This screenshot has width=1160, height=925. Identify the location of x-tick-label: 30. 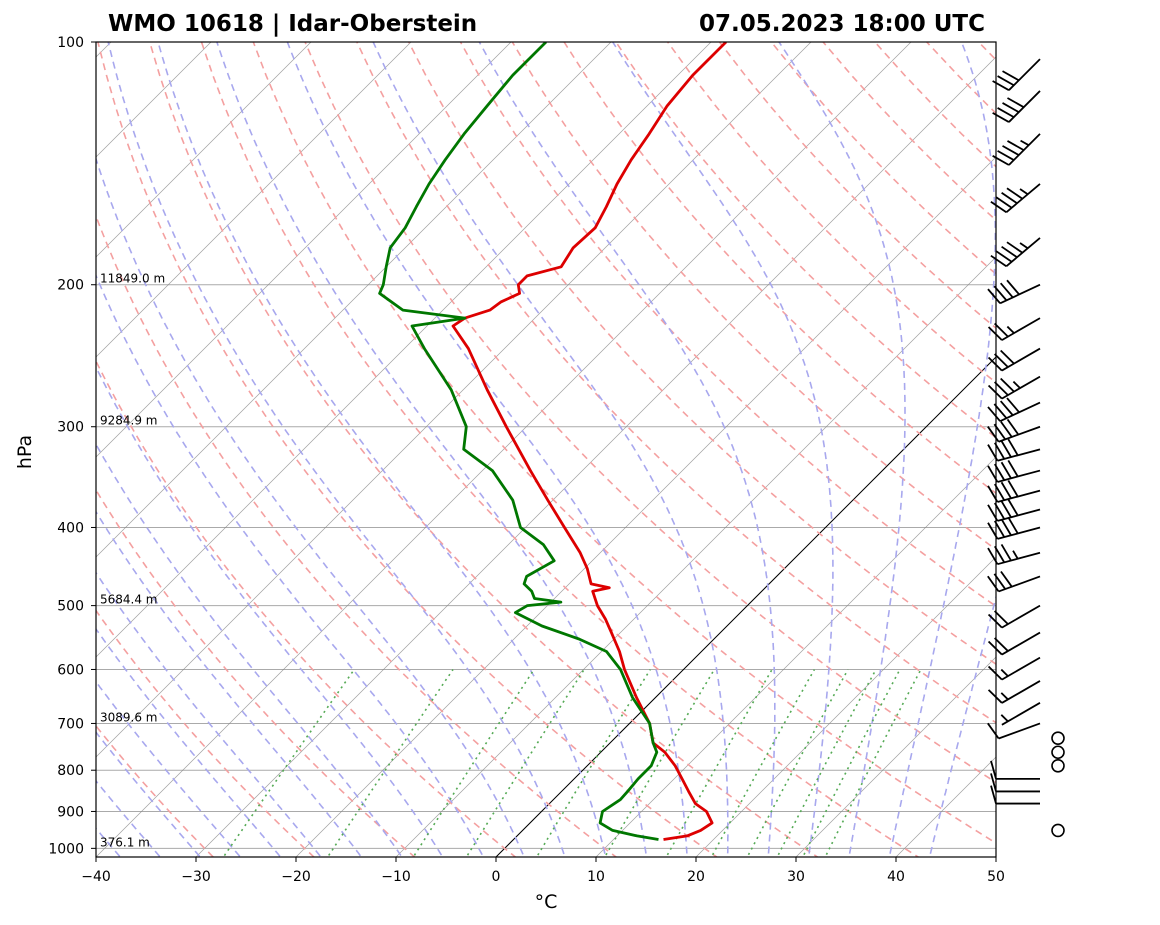
(796, 877).